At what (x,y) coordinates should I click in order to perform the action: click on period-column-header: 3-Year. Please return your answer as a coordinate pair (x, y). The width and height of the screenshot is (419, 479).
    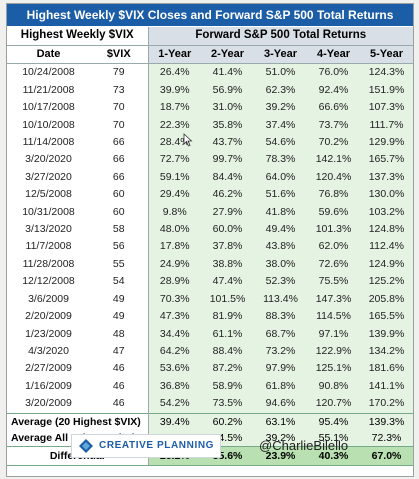
    Looking at the image, I should click on (280, 55).